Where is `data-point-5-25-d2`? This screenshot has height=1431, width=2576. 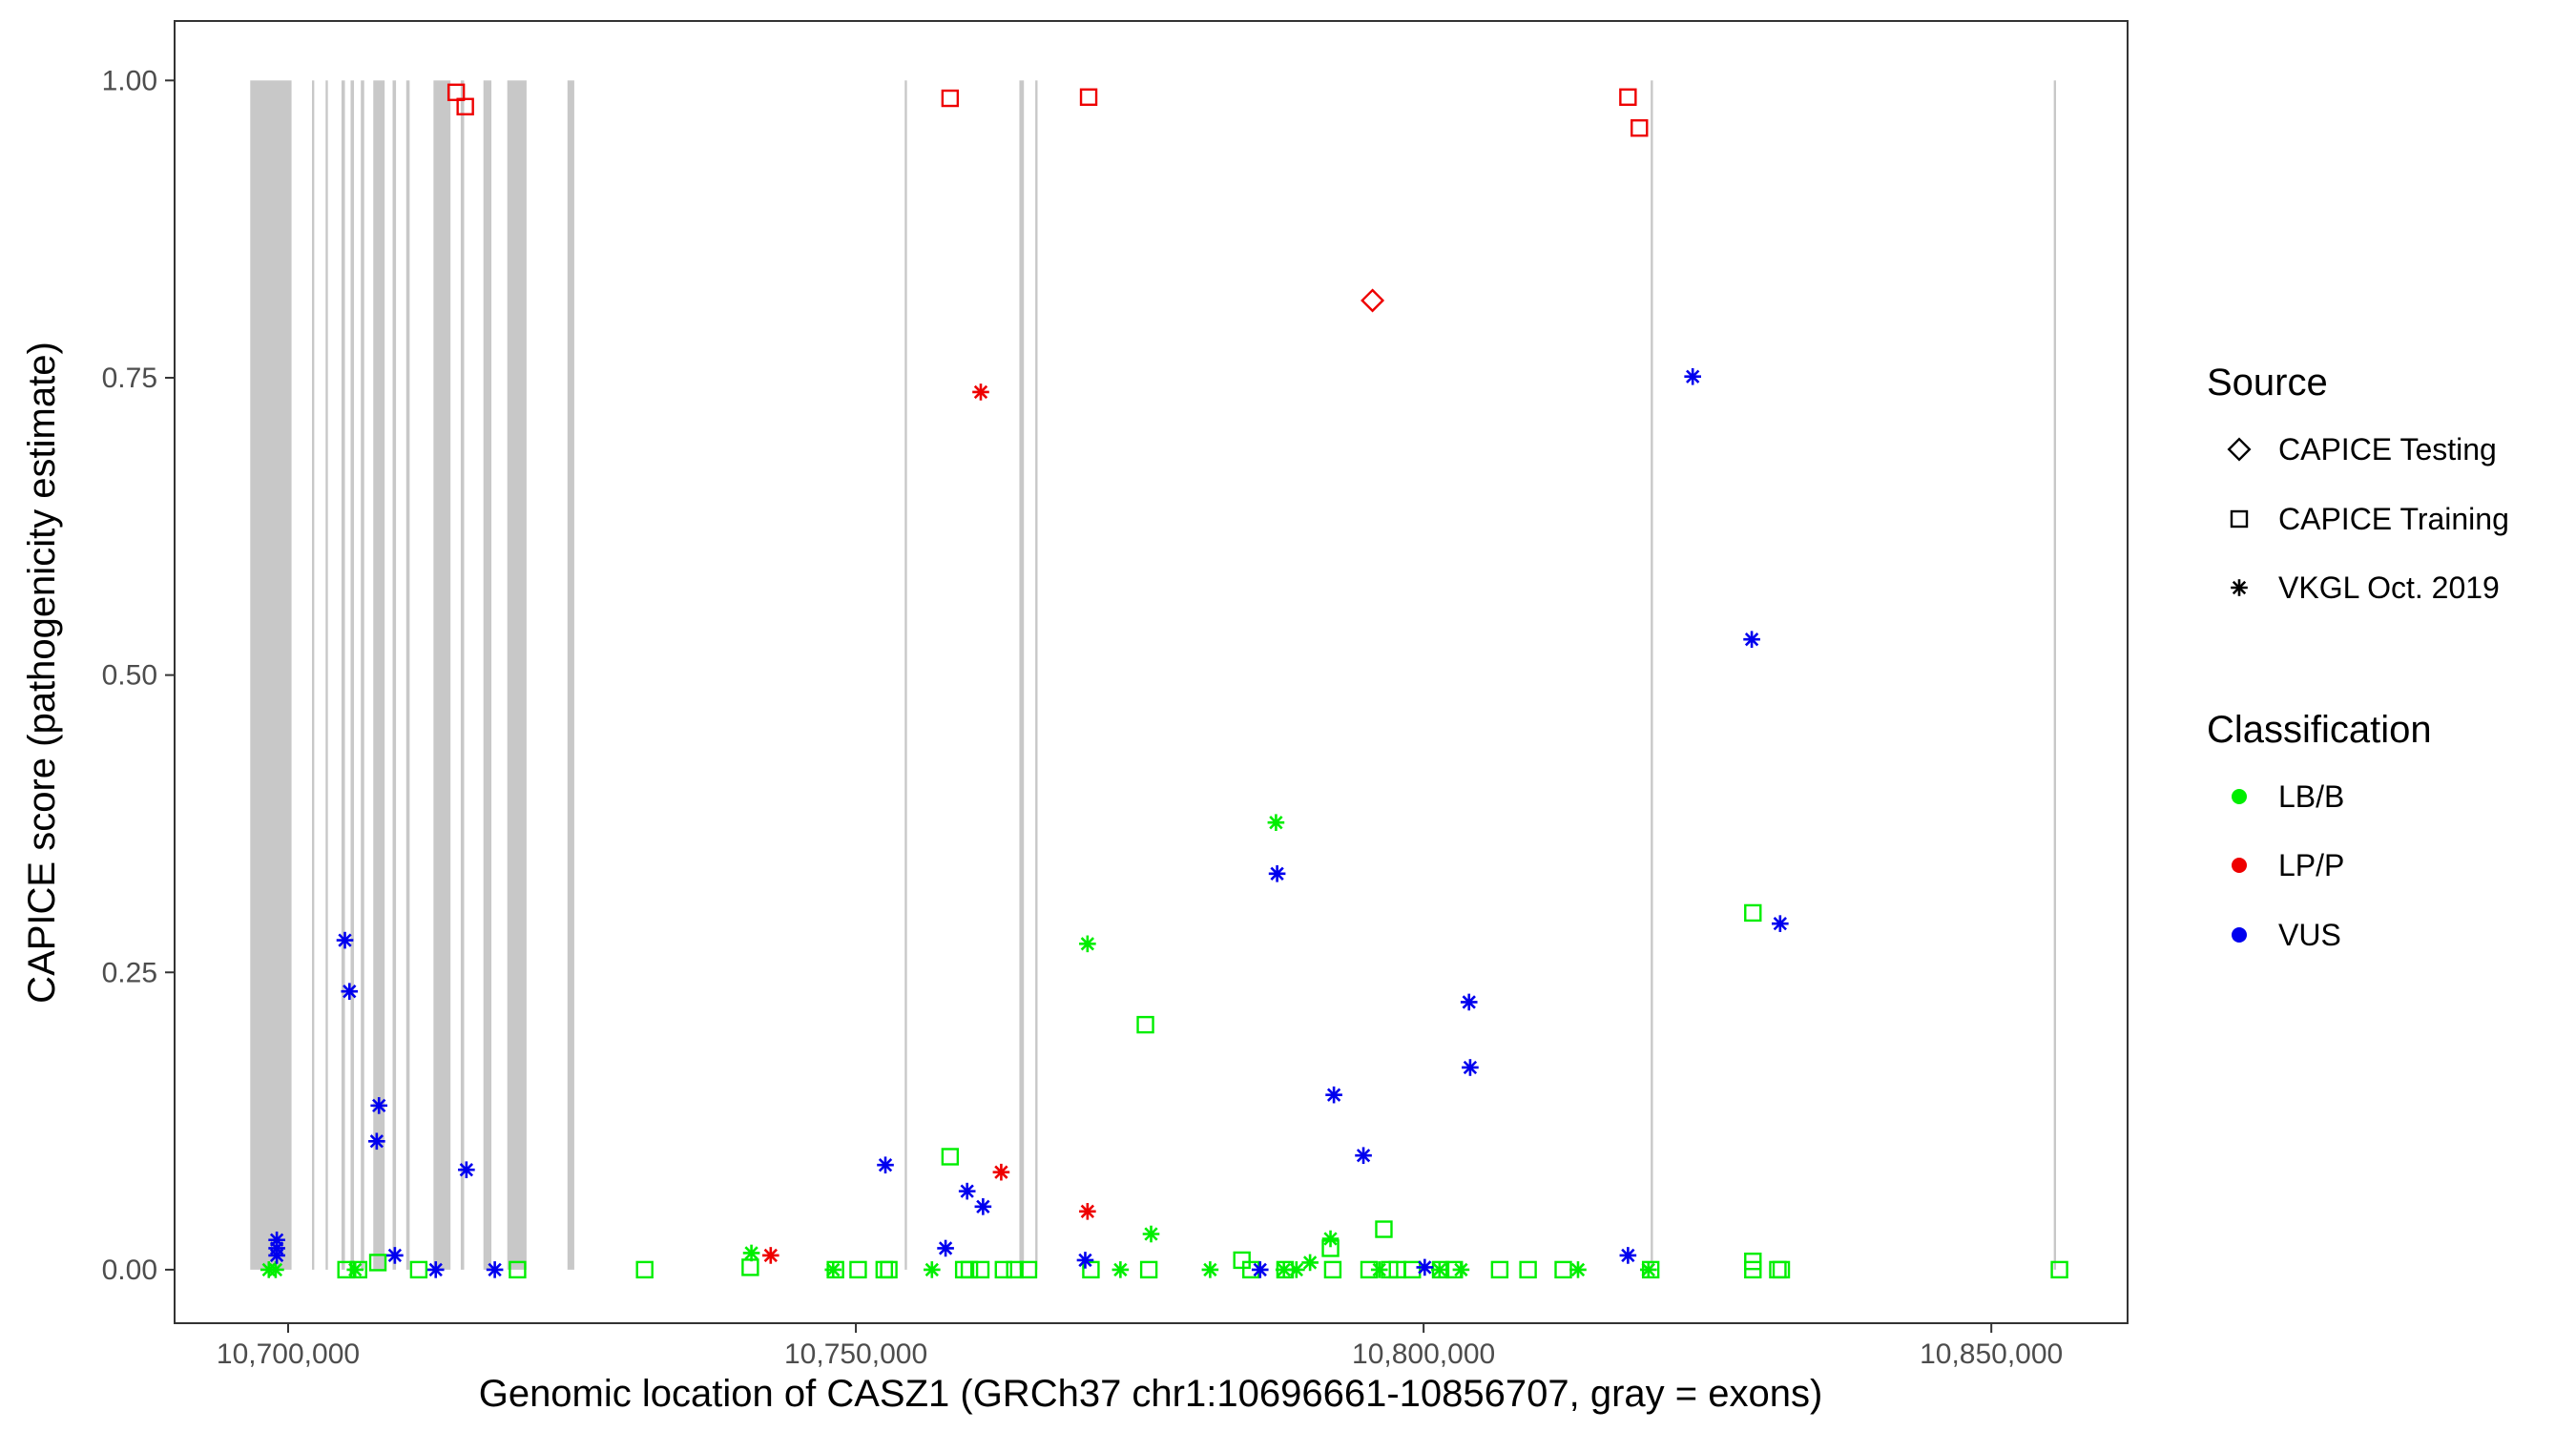 data-point-5-25-d2 is located at coordinates (1751, 640).